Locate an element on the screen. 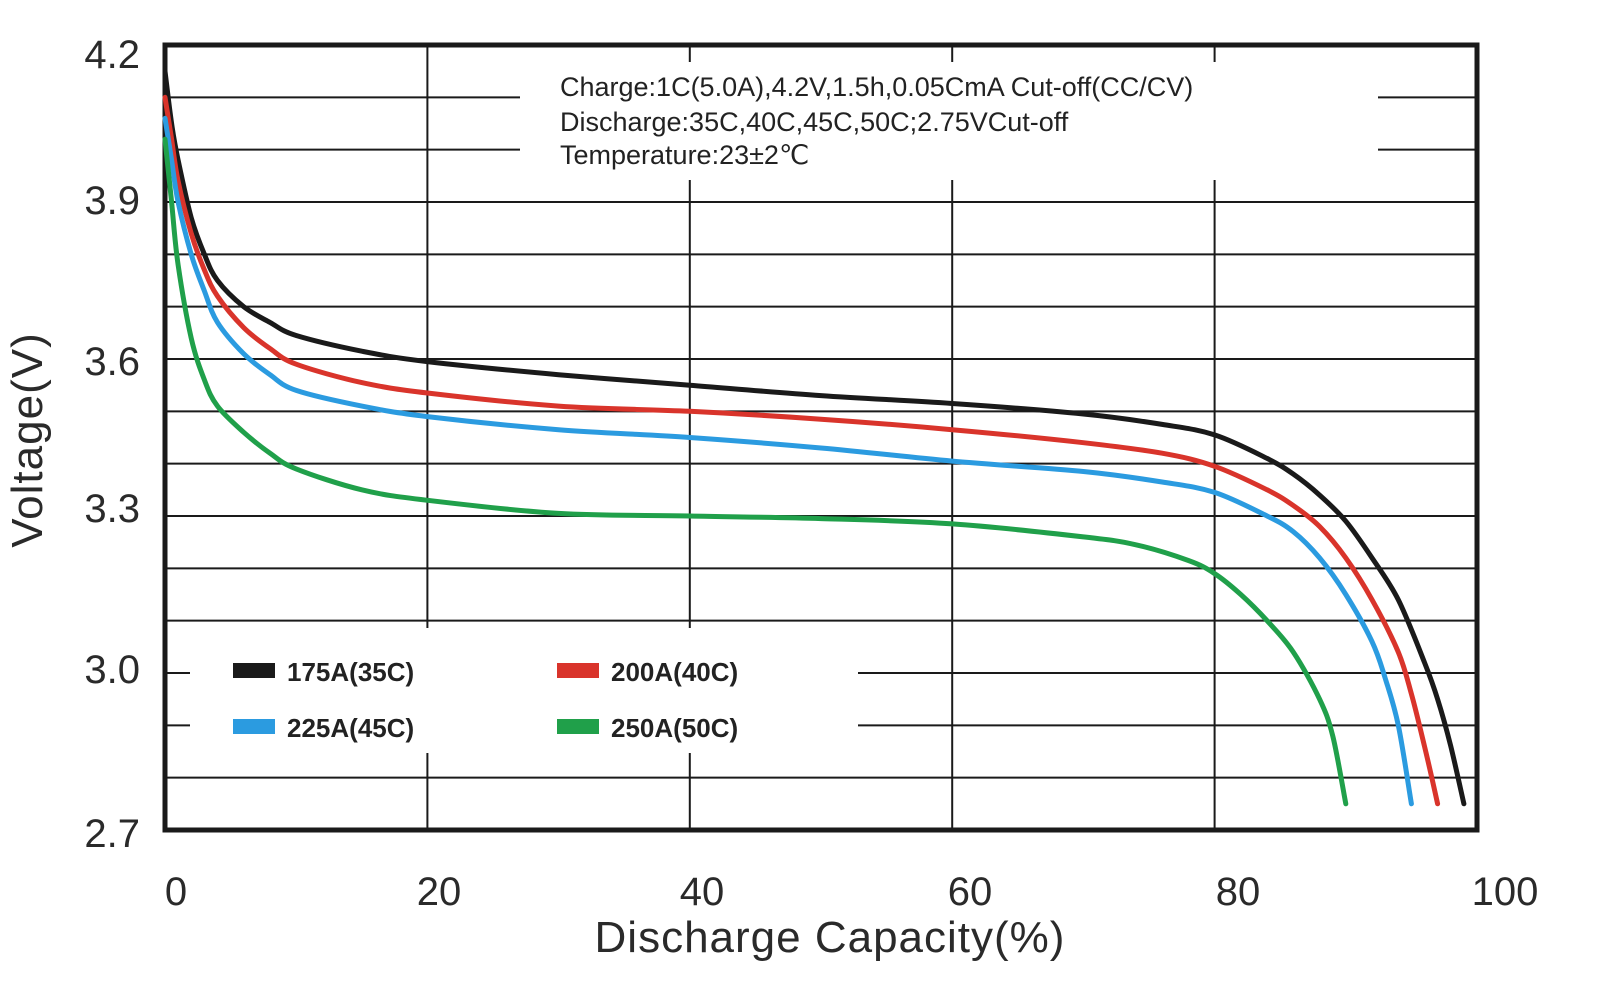 This screenshot has width=1600, height=986. annotation-background is located at coordinates (949, 121).